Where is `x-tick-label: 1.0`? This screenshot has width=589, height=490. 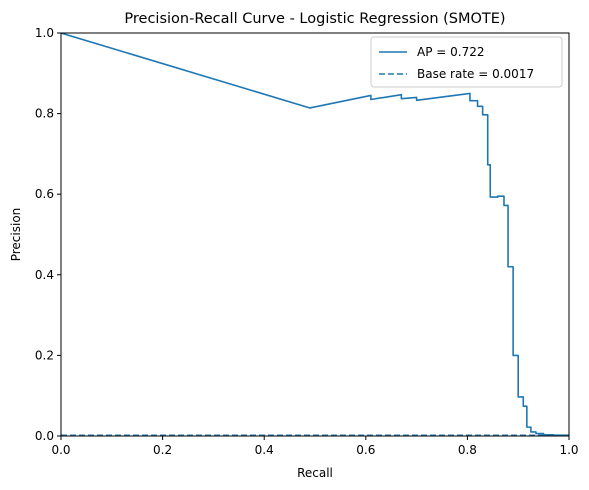
x-tick-label: 1.0 is located at coordinates (568, 450).